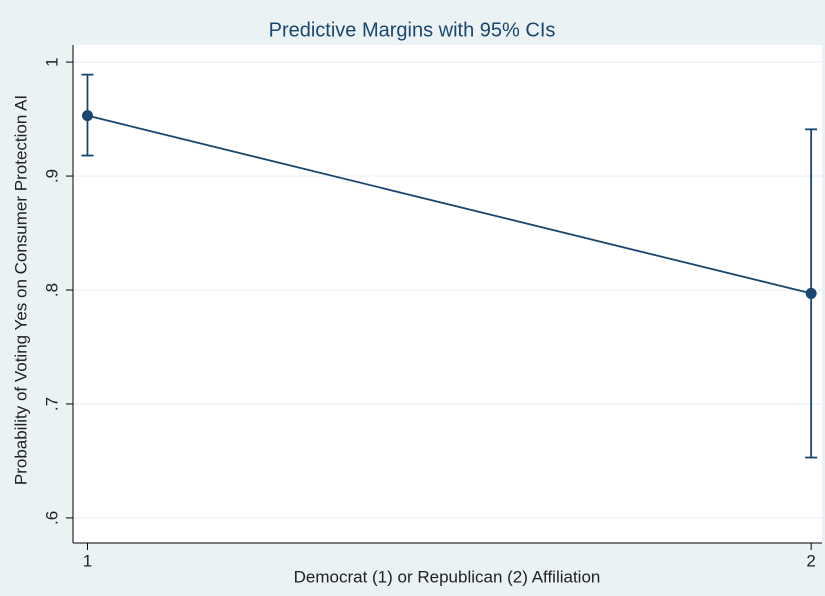  I want to click on x-tick-label: 1, so click(87, 560).